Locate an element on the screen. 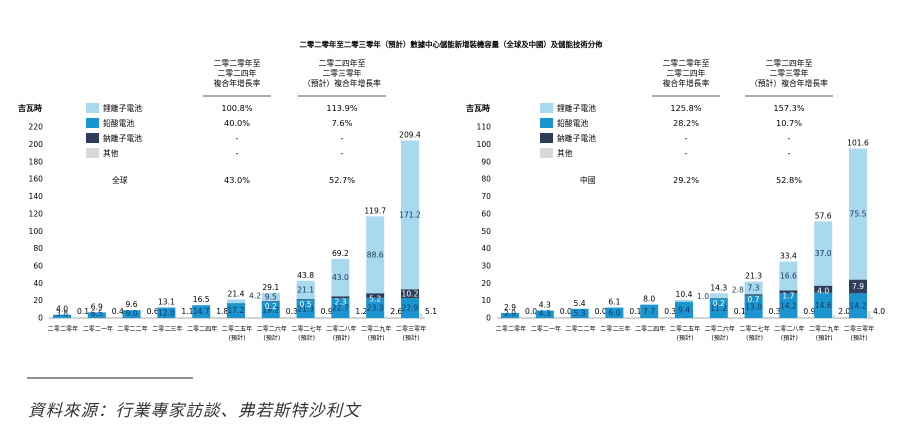 This screenshot has width=902, height=433. bar-label-lithium: 1.0 is located at coordinates (703, 296).